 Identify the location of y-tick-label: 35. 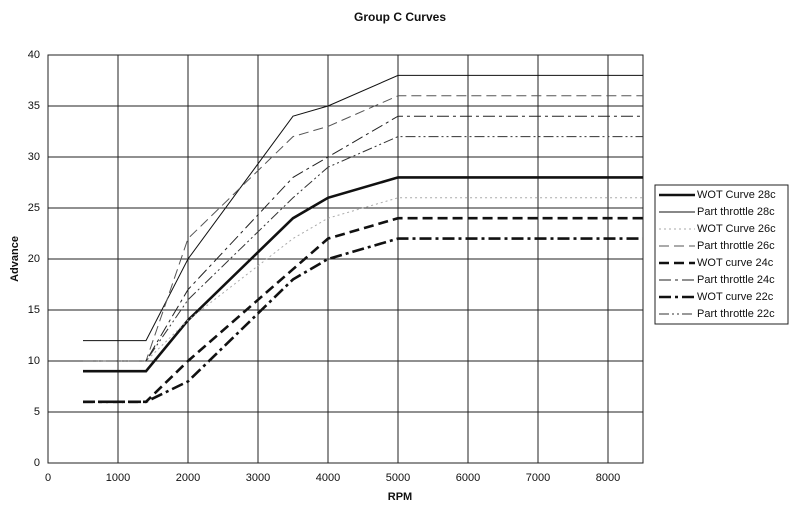
(34, 106).